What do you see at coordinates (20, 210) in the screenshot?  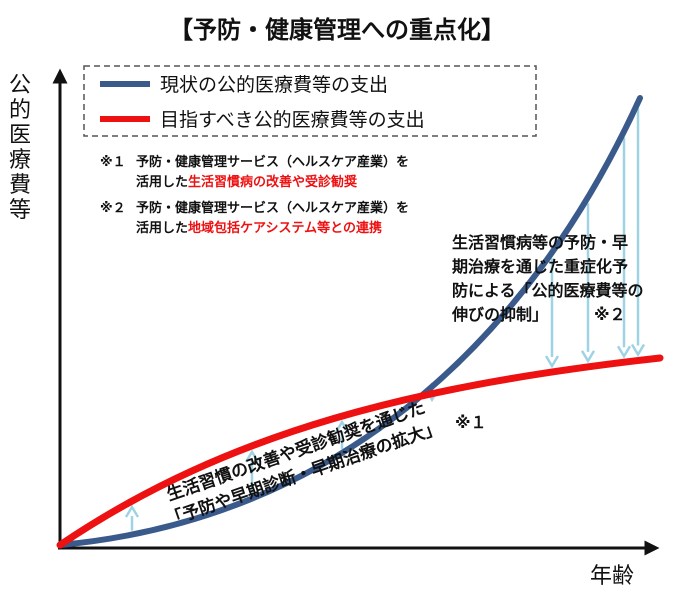 I see `y-axis-label-char: 等` at bounding box center [20, 210].